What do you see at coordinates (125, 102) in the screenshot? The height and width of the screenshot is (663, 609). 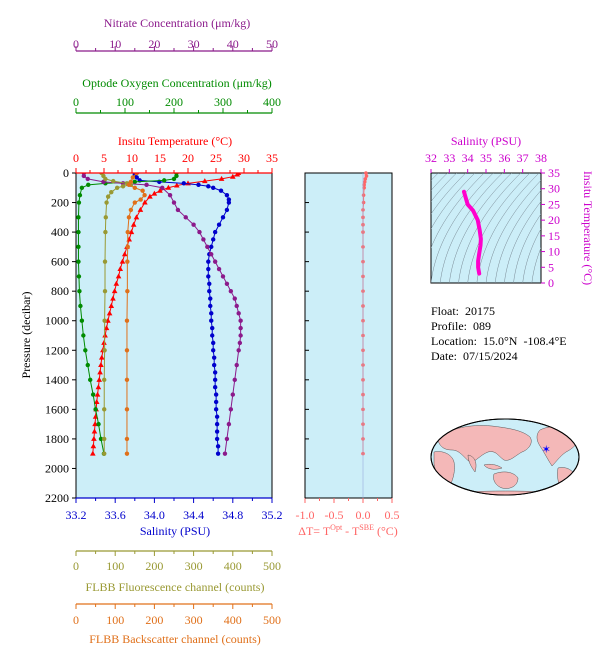 I see `oxygen-tick-label: 100` at bounding box center [125, 102].